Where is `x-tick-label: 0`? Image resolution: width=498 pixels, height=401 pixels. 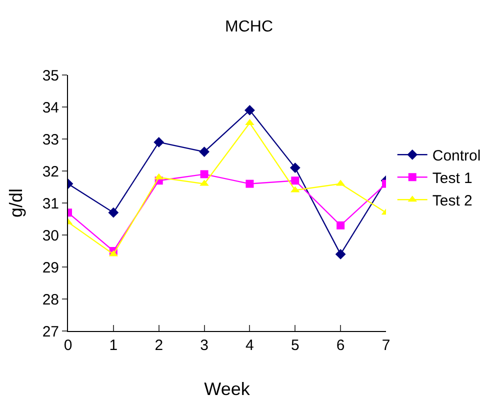
x-tick-label: 0 is located at coordinates (68, 345).